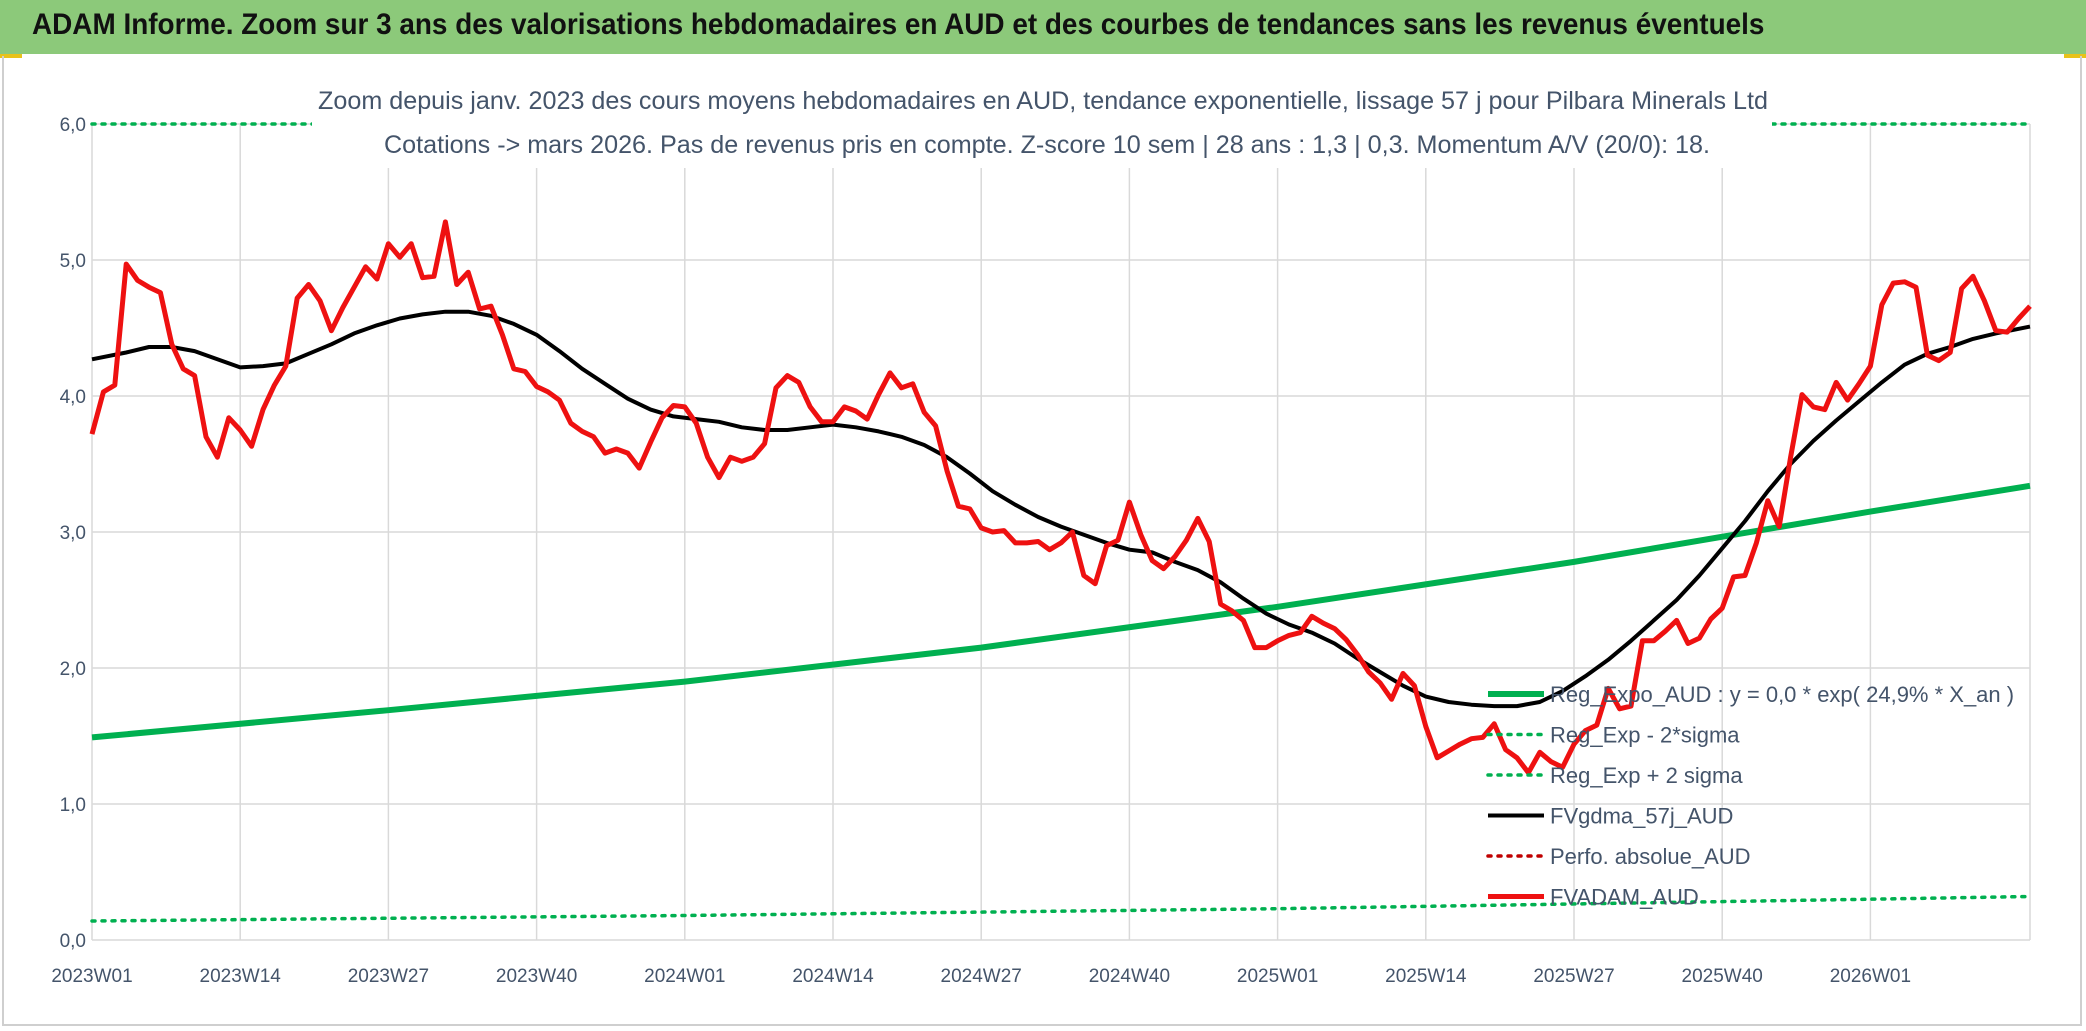  What do you see at coordinates (1870, 976) in the screenshot?
I see `x-tick-label: 2026W01` at bounding box center [1870, 976].